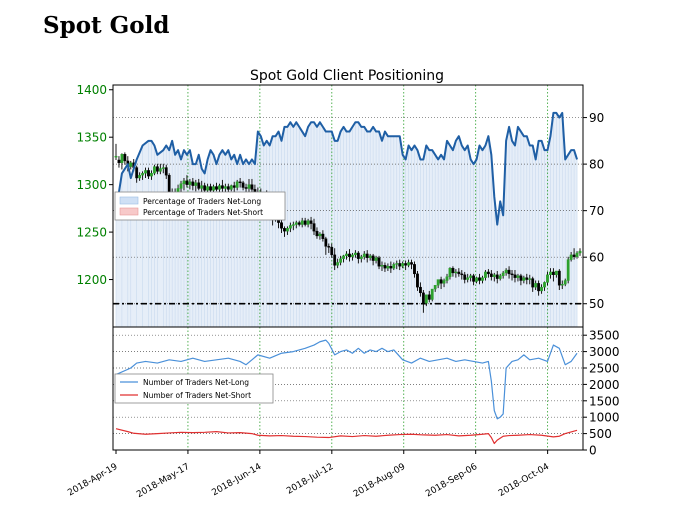 Image resolution: width=679 pixels, height=513 pixels. I want to click on legend-label-traders-short: Number of Traders Net-Short, so click(197, 395).